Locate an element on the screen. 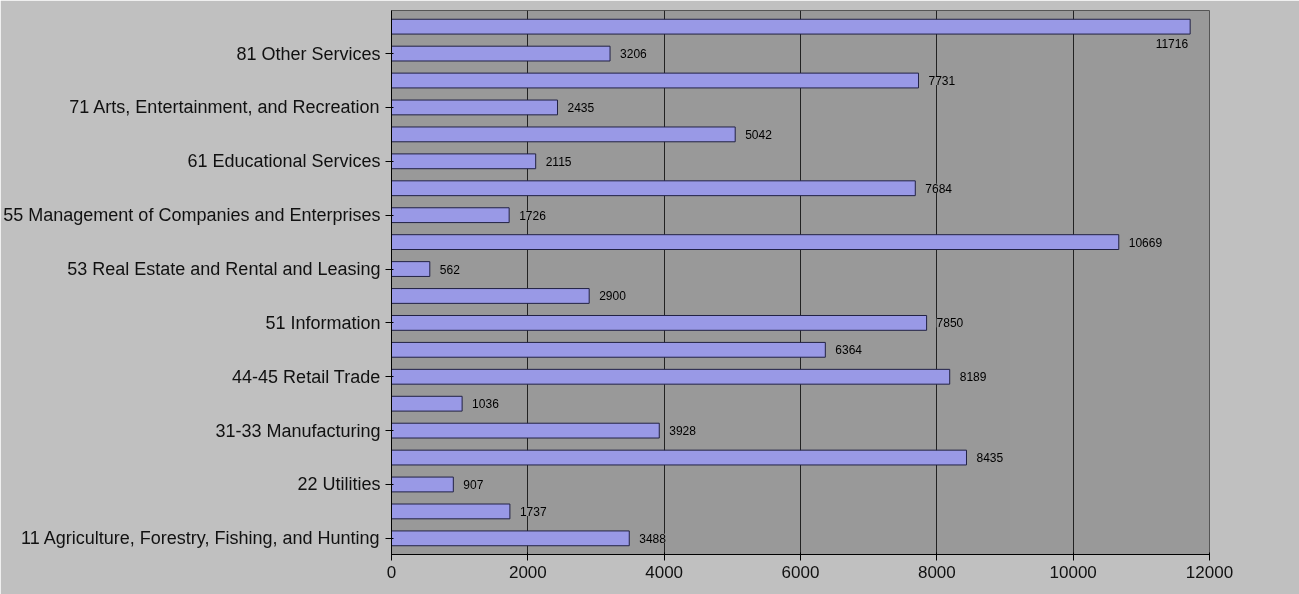 The height and width of the screenshot is (594, 1299). x-tick-label: 12000 is located at coordinates (1209, 572).